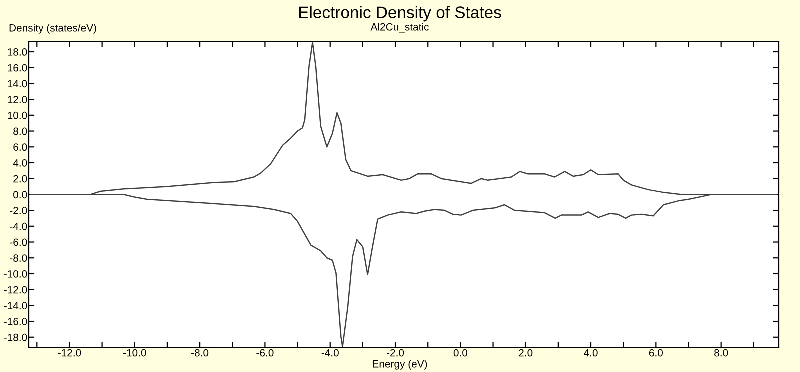 Image resolution: width=800 pixels, height=372 pixels. What do you see at coordinates (656, 353) in the screenshot?
I see `x-tick-label: 6.0` at bounding box center [656, 353].